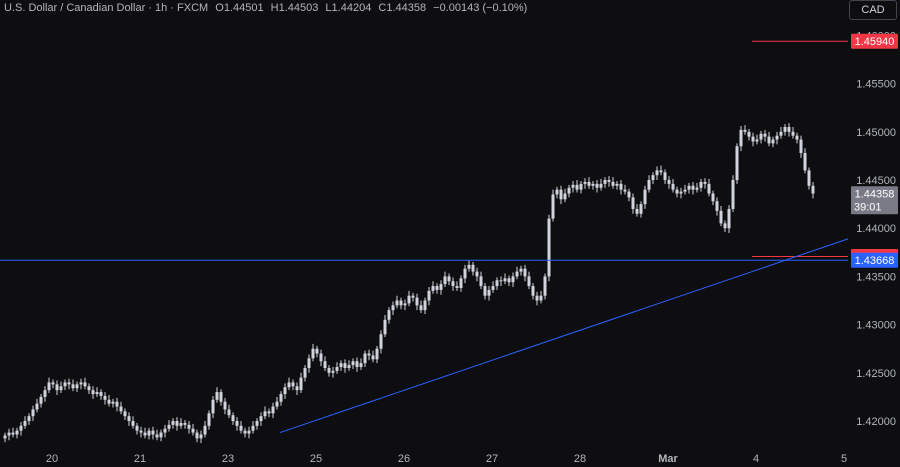  I want to click on x-tick-label: 4, so click(756, 459).